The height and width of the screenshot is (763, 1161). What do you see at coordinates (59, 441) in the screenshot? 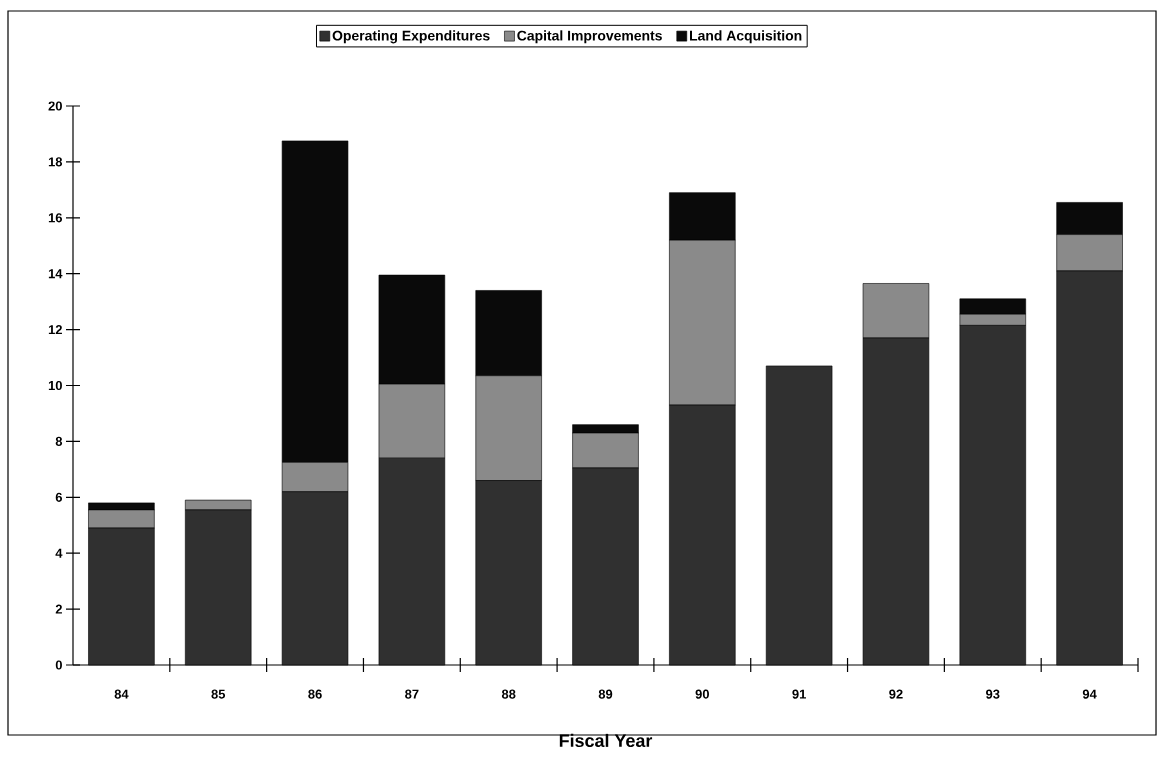
I see `y-tick-label: 8` at bounding box center [59, 441].